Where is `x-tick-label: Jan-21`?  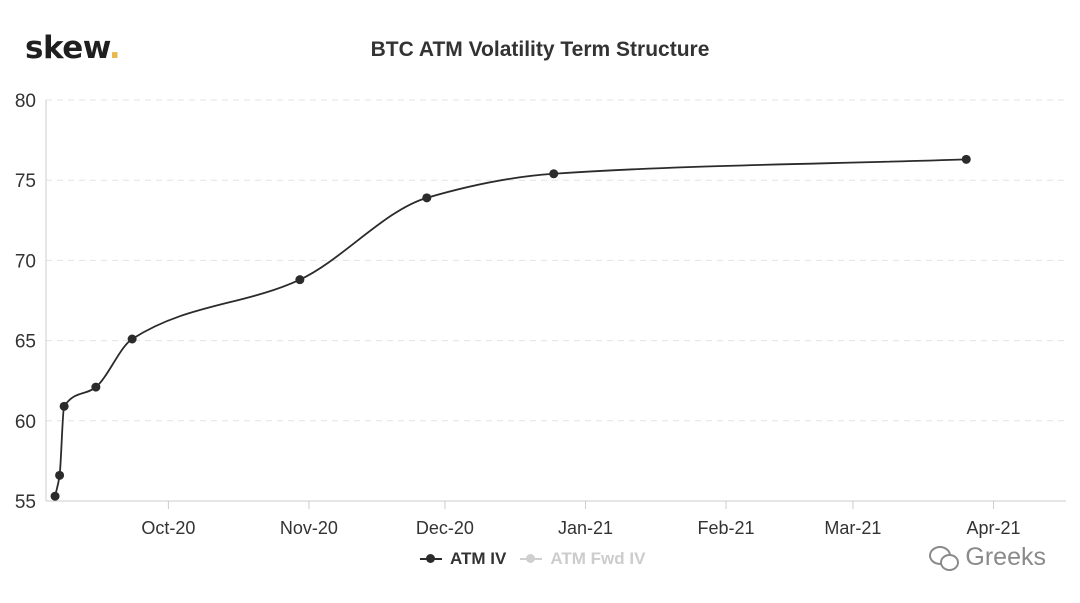 x-tick-label: Jan-21 is located at coordinates (585, 528).